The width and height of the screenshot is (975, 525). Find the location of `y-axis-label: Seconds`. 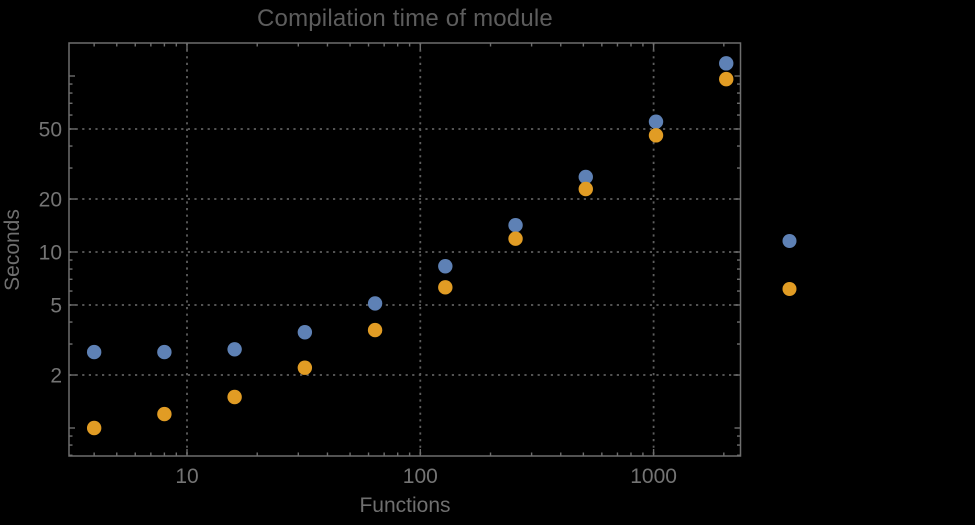

y-axis-label: Seconds is located at coordinates (12, 250).